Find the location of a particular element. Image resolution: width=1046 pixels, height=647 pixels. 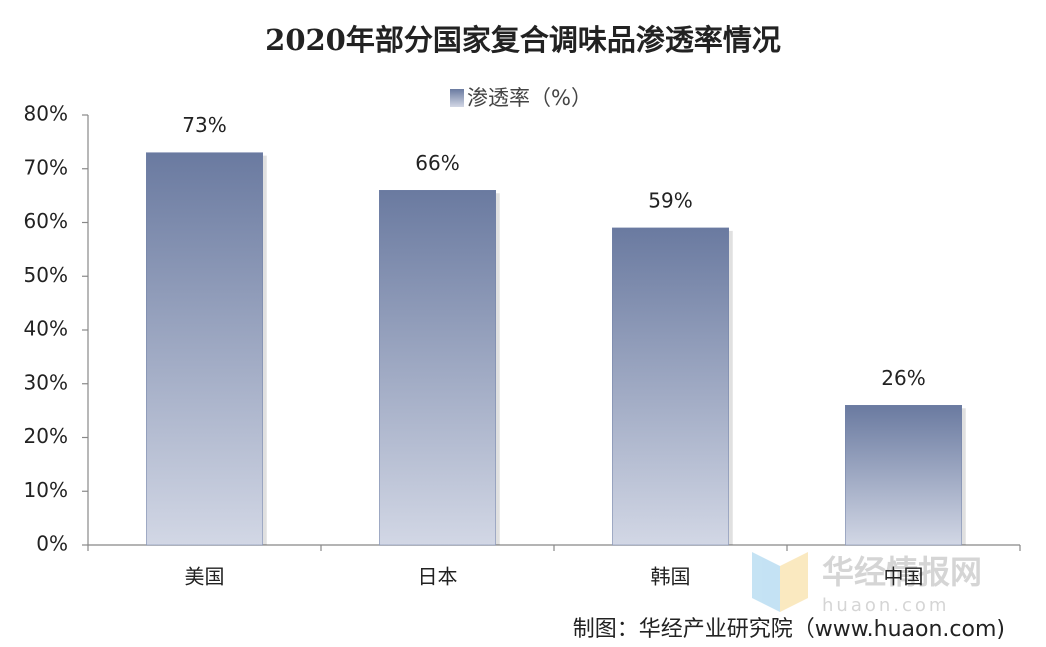

y-tick-label: 60% is located at coordinates (46, 221).